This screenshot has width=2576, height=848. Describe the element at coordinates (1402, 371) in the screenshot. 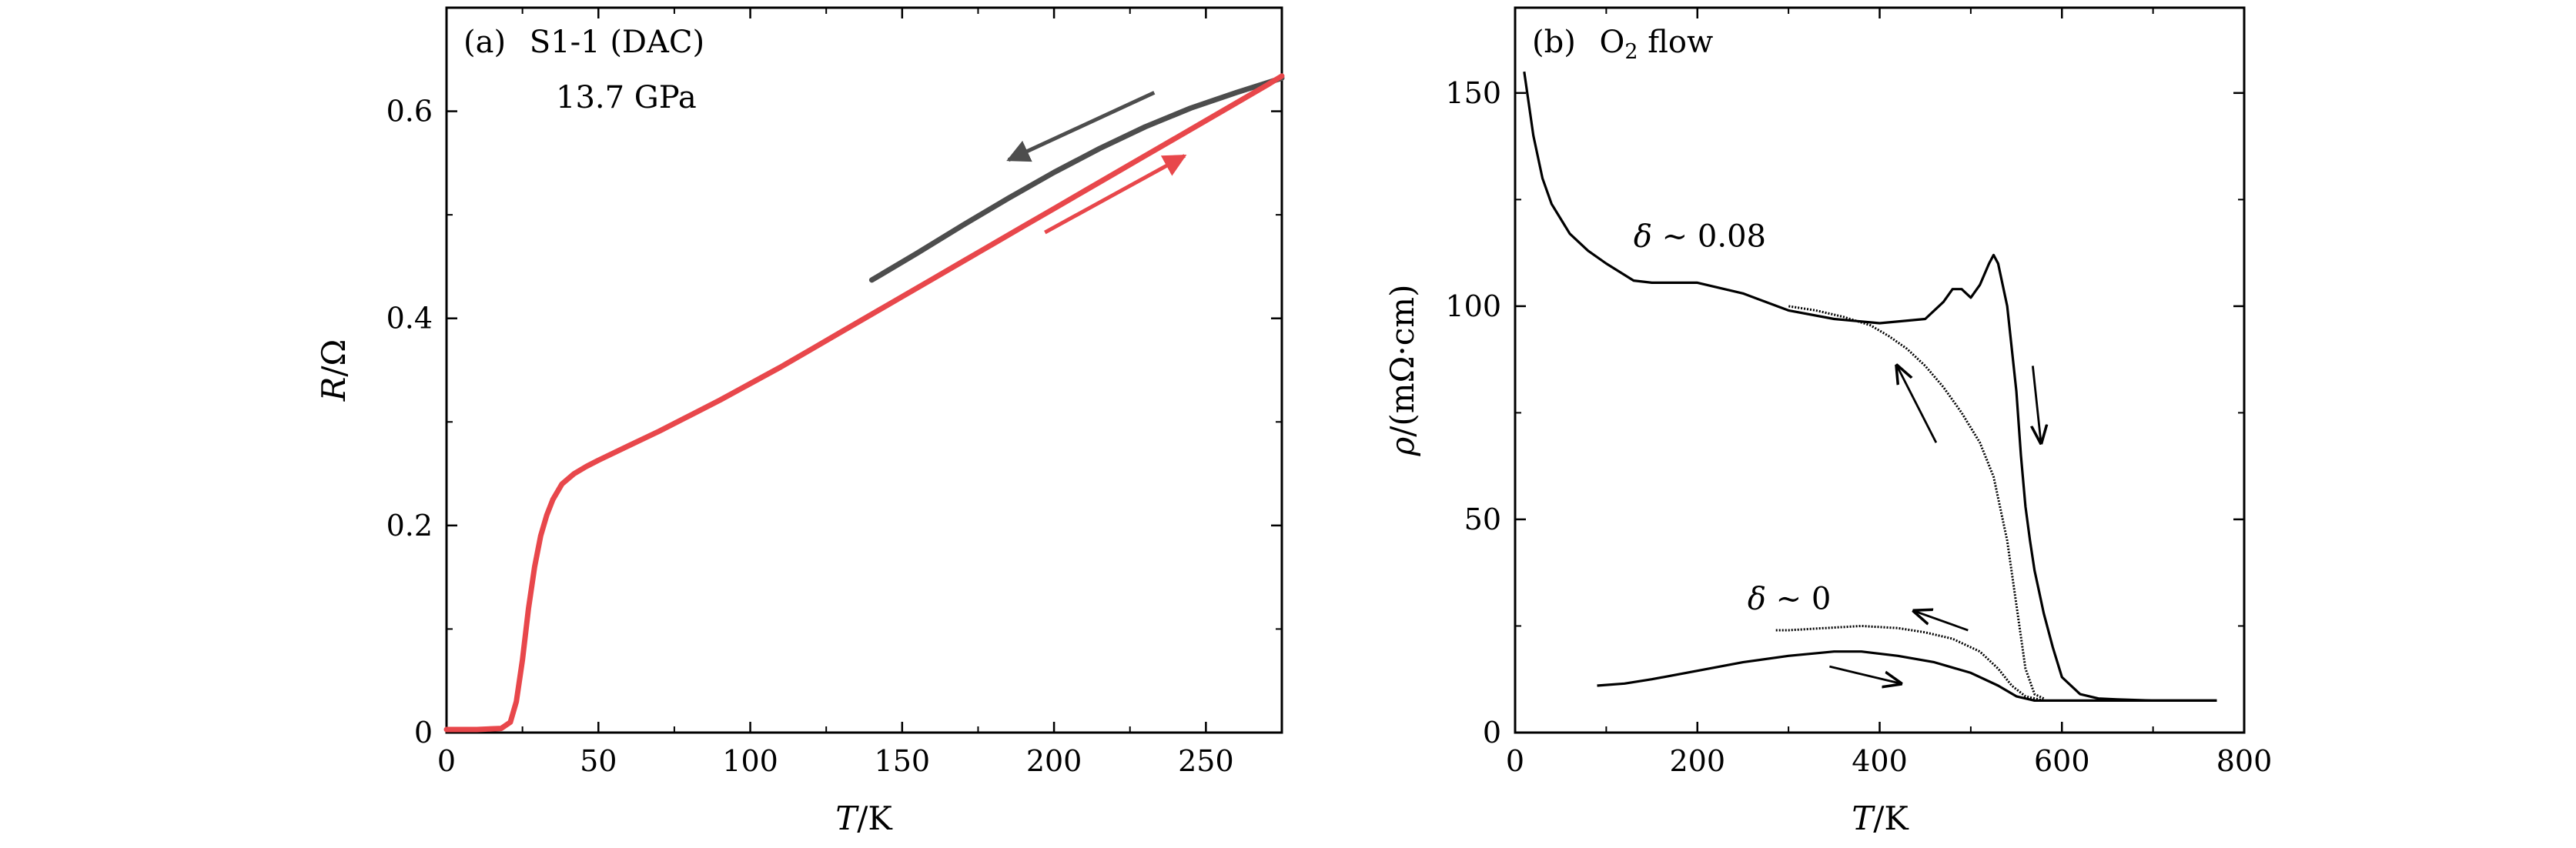

I see `panel-b-ylabel: ρ/(mΩ·cm)` at that location.